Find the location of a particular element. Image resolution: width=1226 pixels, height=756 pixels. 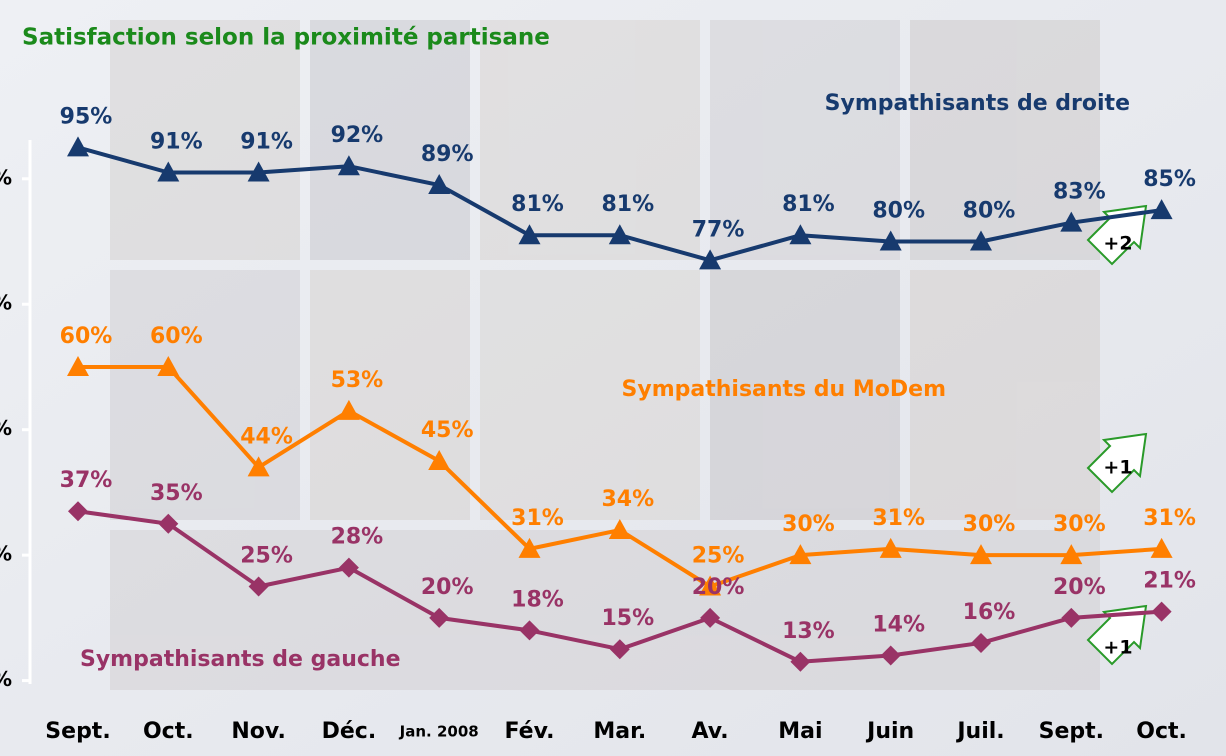

value-label: 34% is located at coordinates (627, 499).